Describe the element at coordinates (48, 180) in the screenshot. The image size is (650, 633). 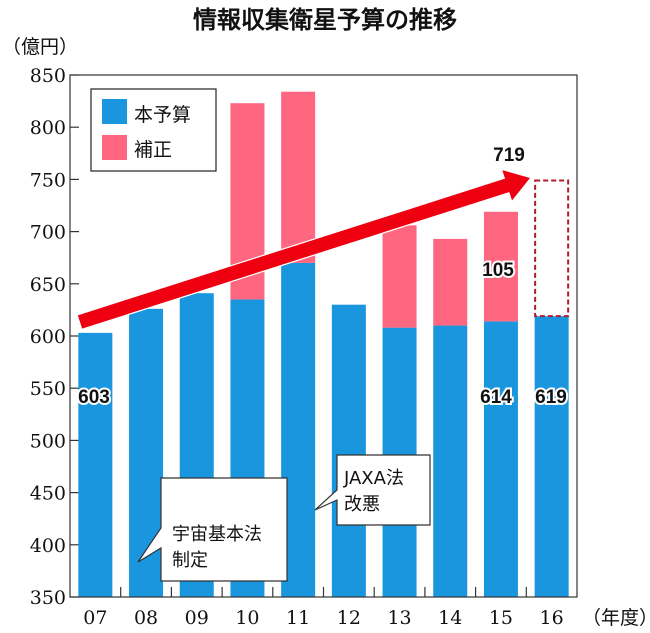
I see `y-tick-label: 750` at that location.